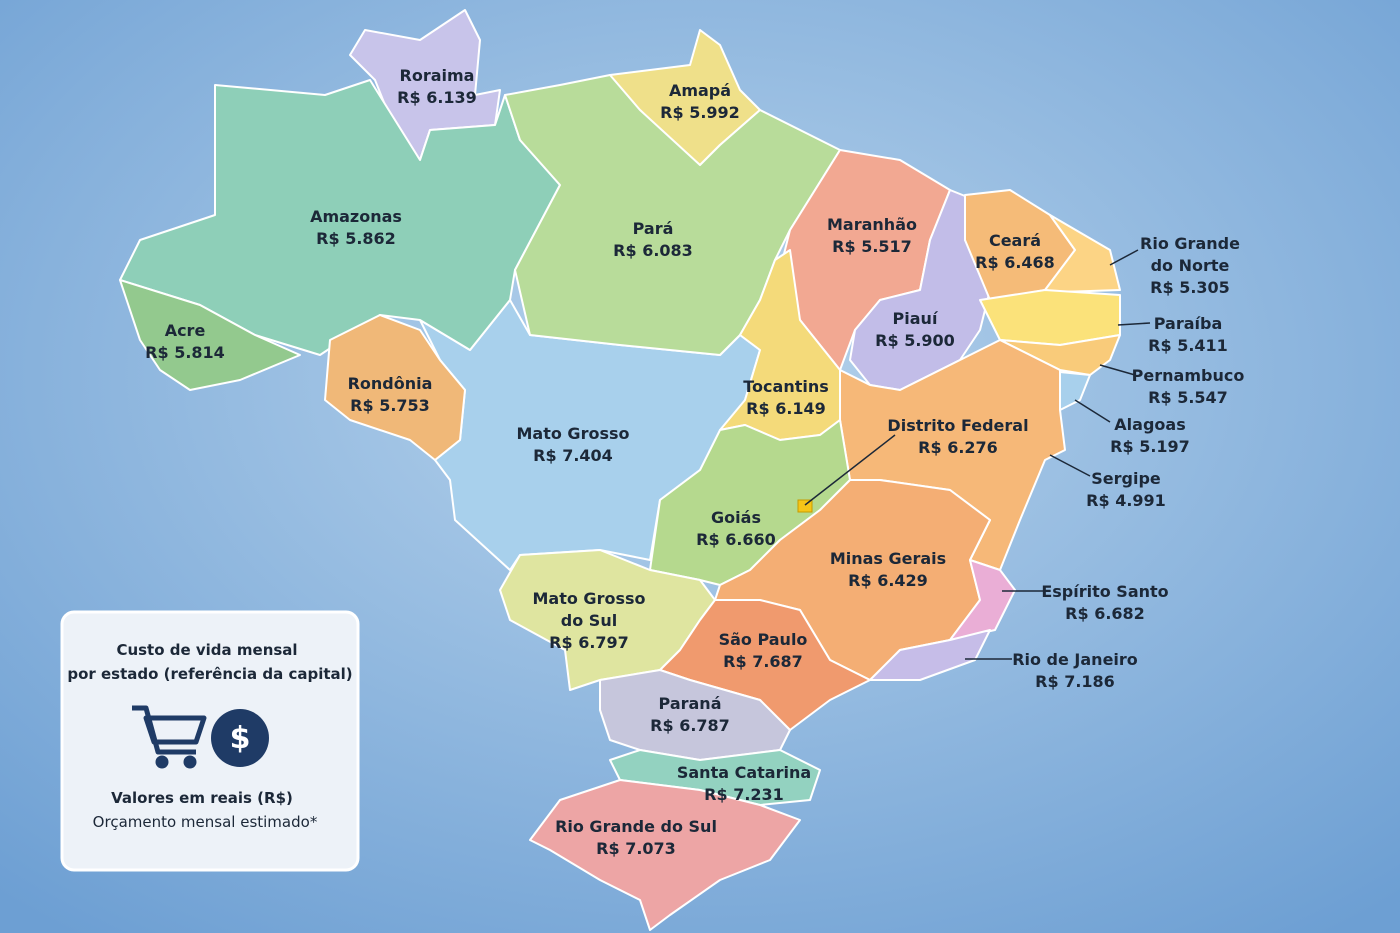 This screenshot has width=1400, height=933. I want to click on state-name: Ceará, so click(1015, 240).